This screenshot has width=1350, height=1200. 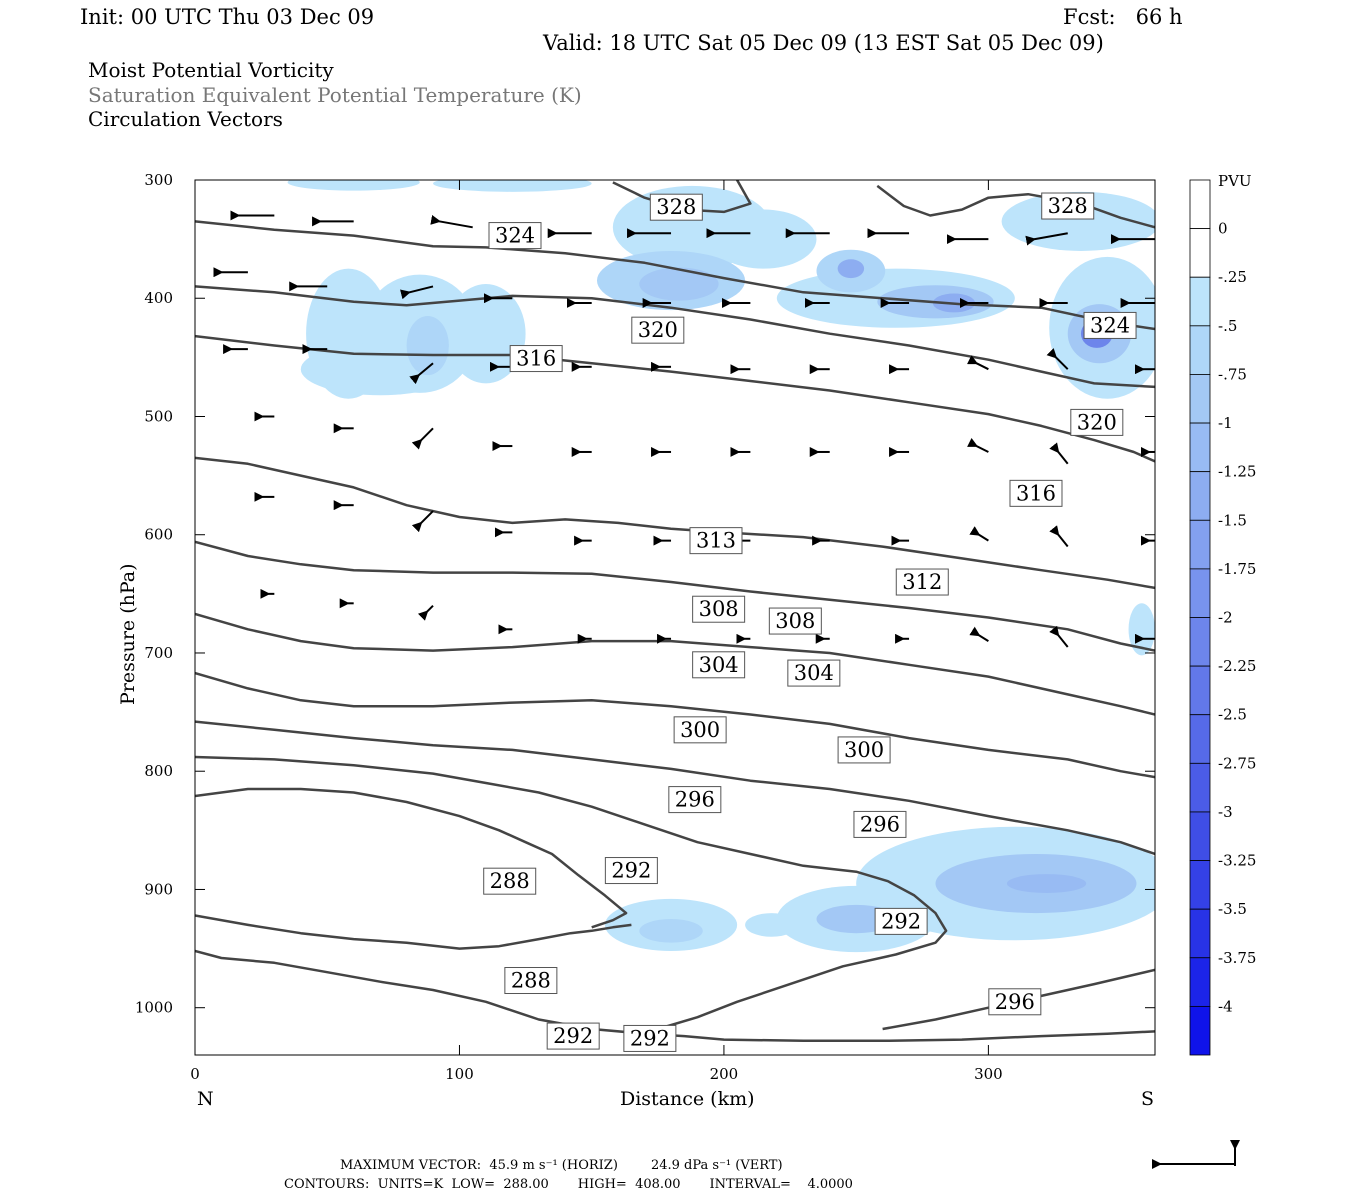 I want to click on y-tick-label-6: 900, so click(x=158, y=889).